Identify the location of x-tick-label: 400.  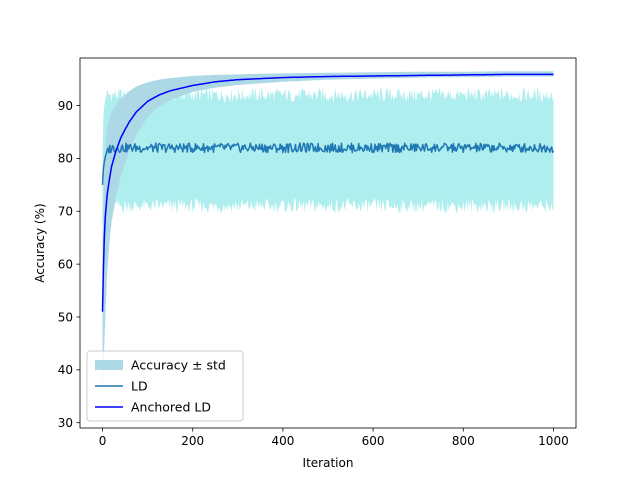
(282, 441).